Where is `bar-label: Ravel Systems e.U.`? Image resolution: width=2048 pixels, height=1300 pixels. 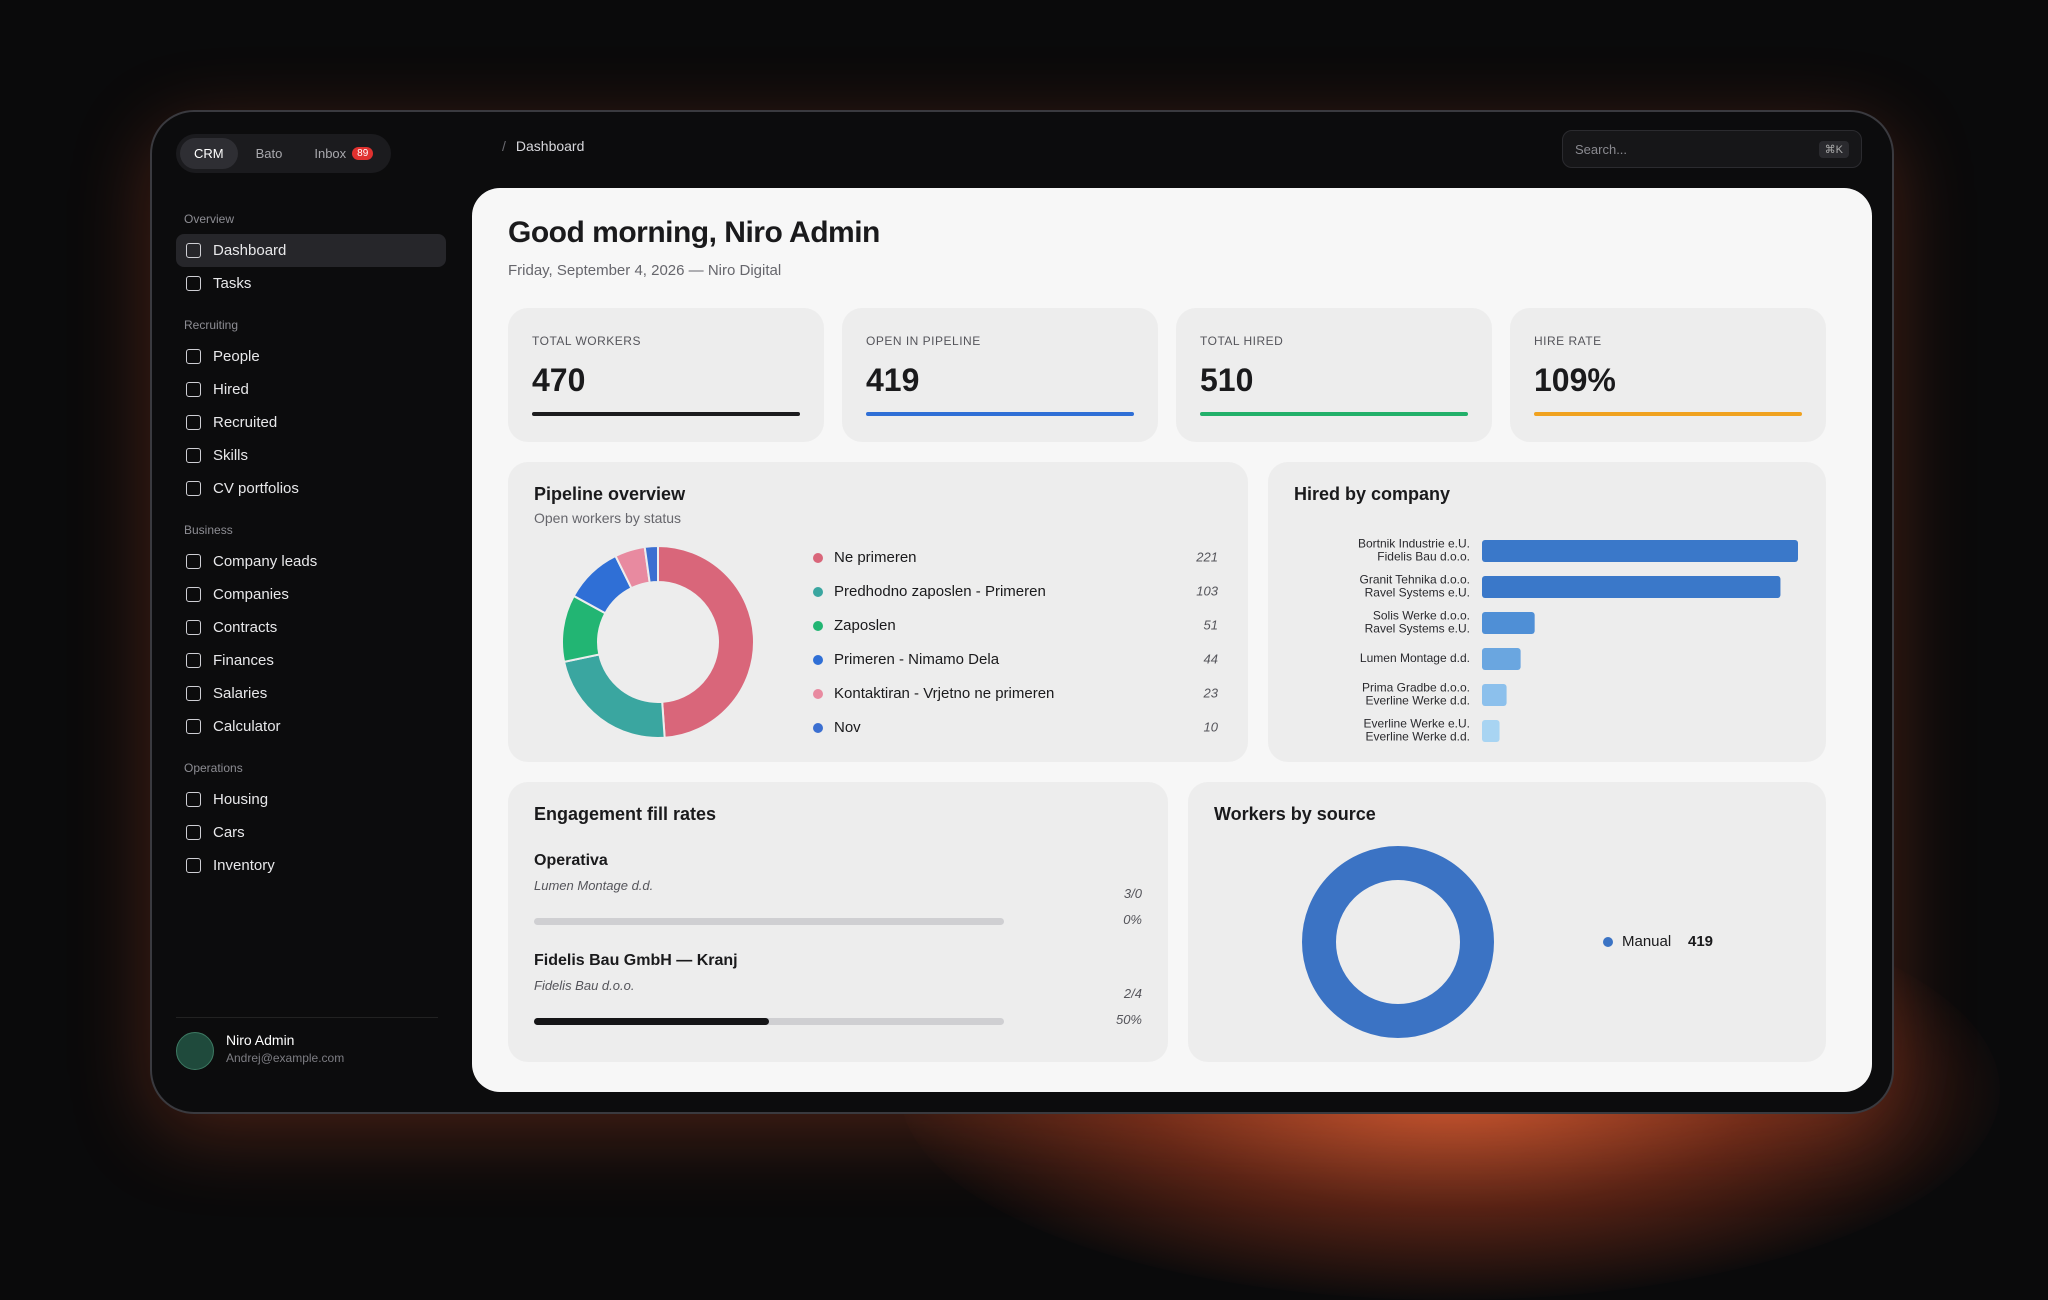 bar-label: Ravel Systems e.U. is located at coordinates (1417, 593).